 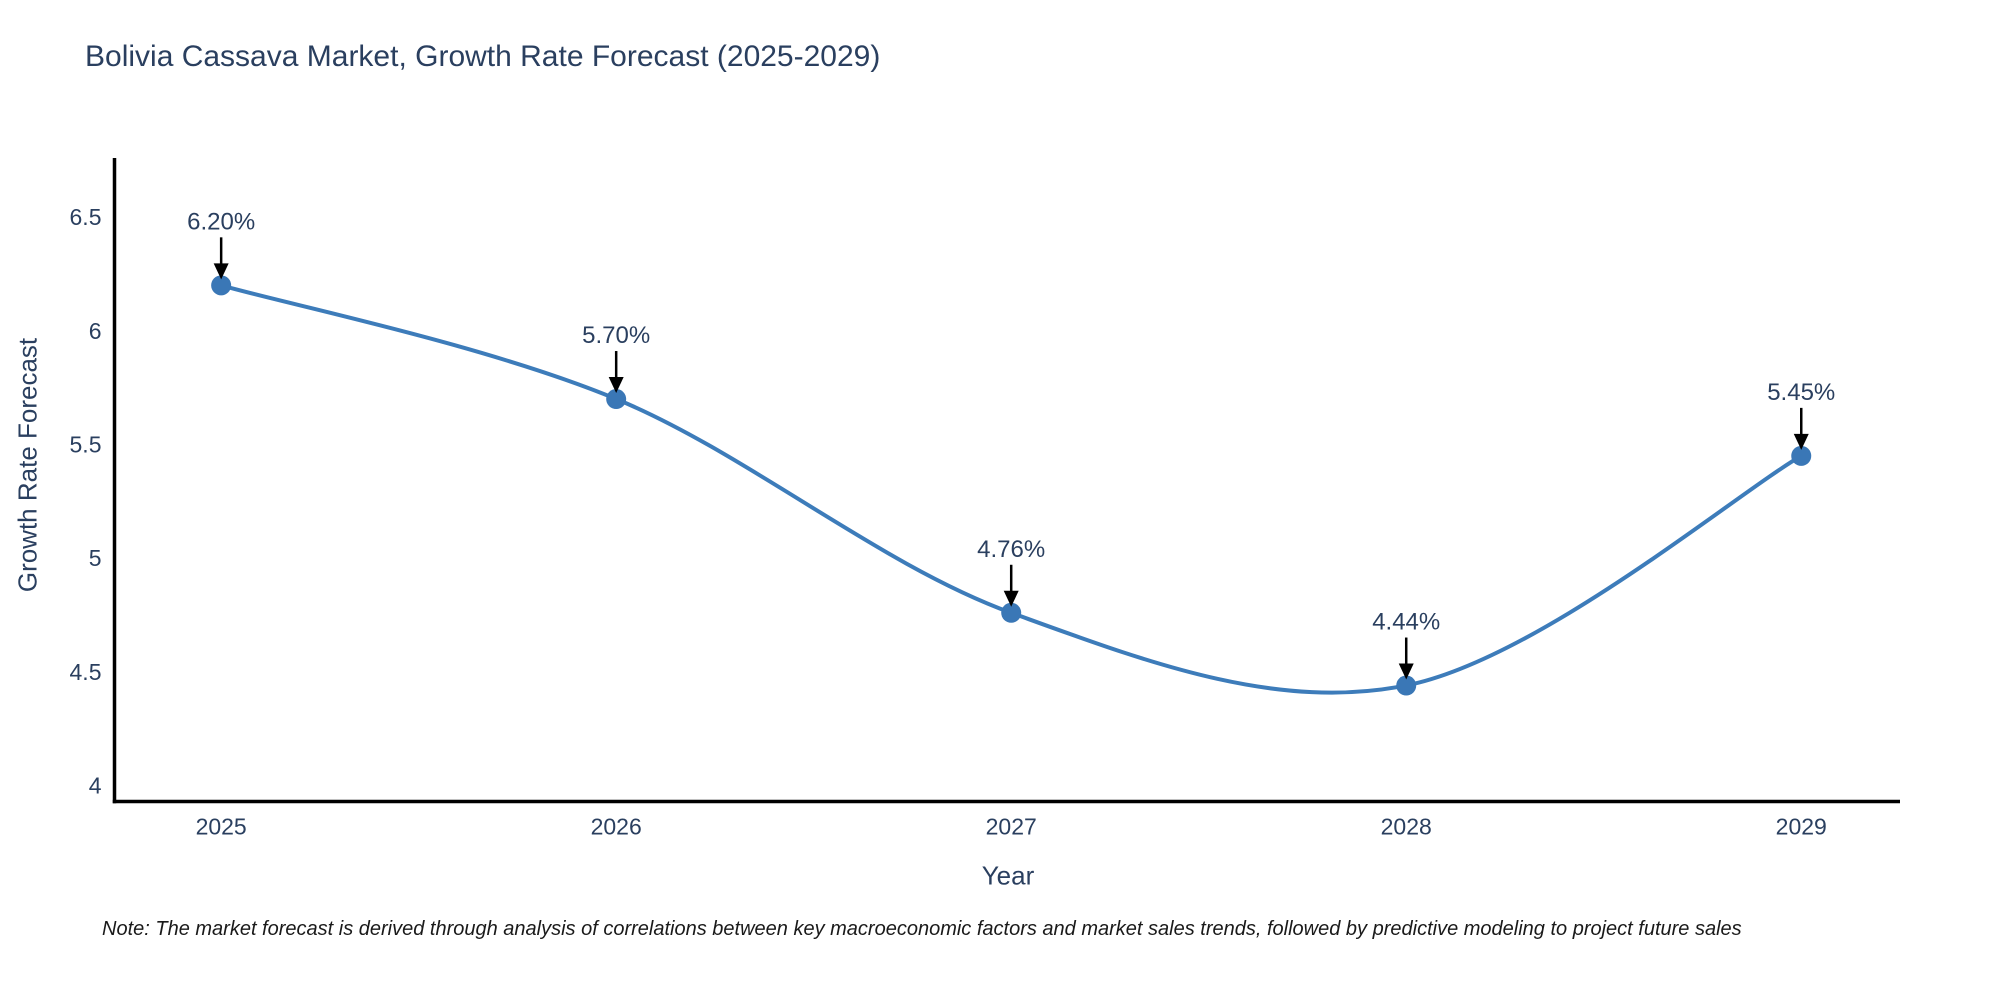 I want to click on y-tick-label: 4, so click(x=95, y=786).